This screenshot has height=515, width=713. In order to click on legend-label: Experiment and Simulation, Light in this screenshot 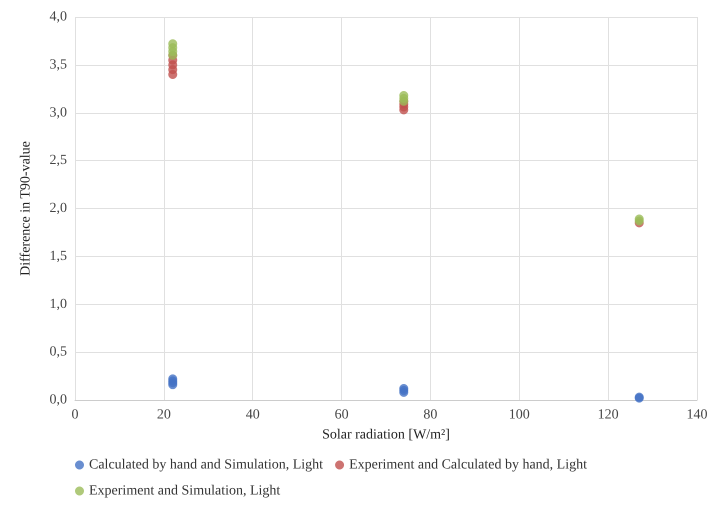, I will do `click(184, 491)`.